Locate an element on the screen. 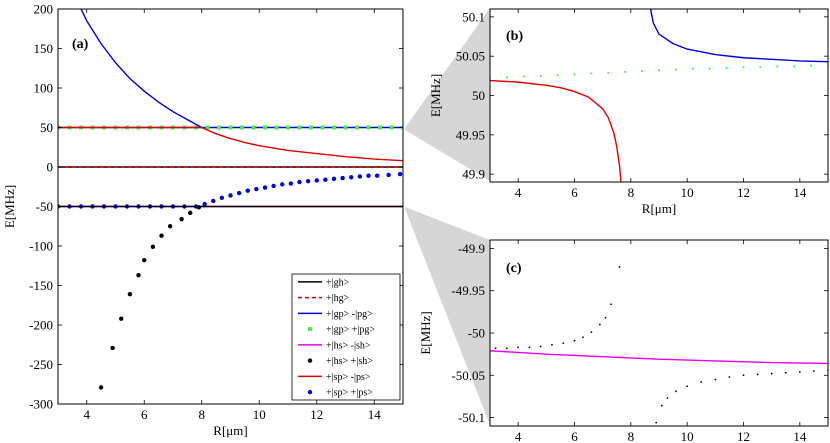  legend-box is located at coordinates (346, 337).